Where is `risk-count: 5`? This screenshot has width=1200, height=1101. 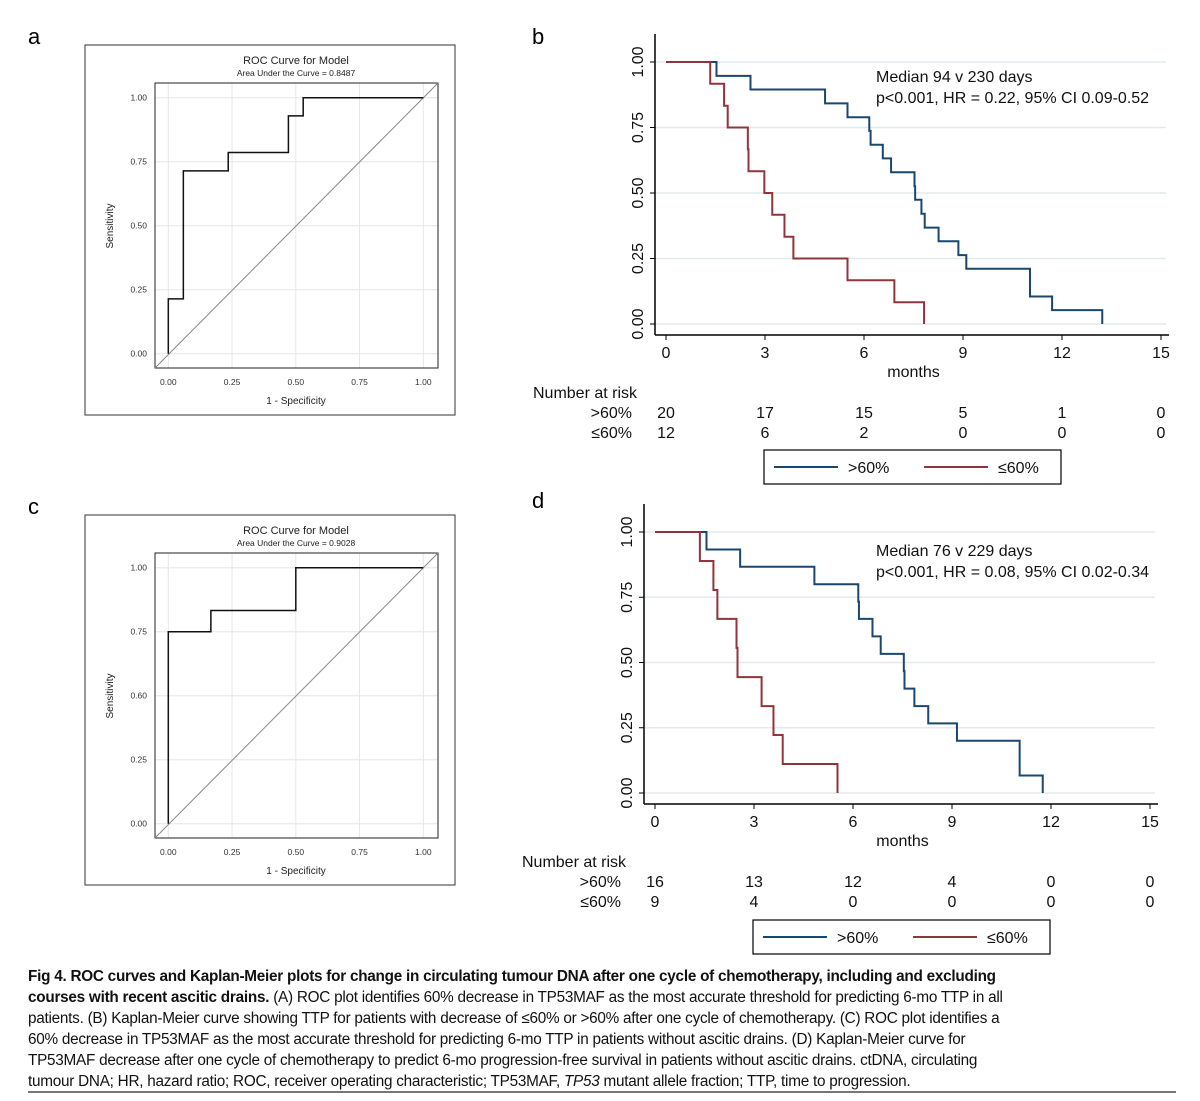 risk-count: 5 is located at coordinates (963, 413).